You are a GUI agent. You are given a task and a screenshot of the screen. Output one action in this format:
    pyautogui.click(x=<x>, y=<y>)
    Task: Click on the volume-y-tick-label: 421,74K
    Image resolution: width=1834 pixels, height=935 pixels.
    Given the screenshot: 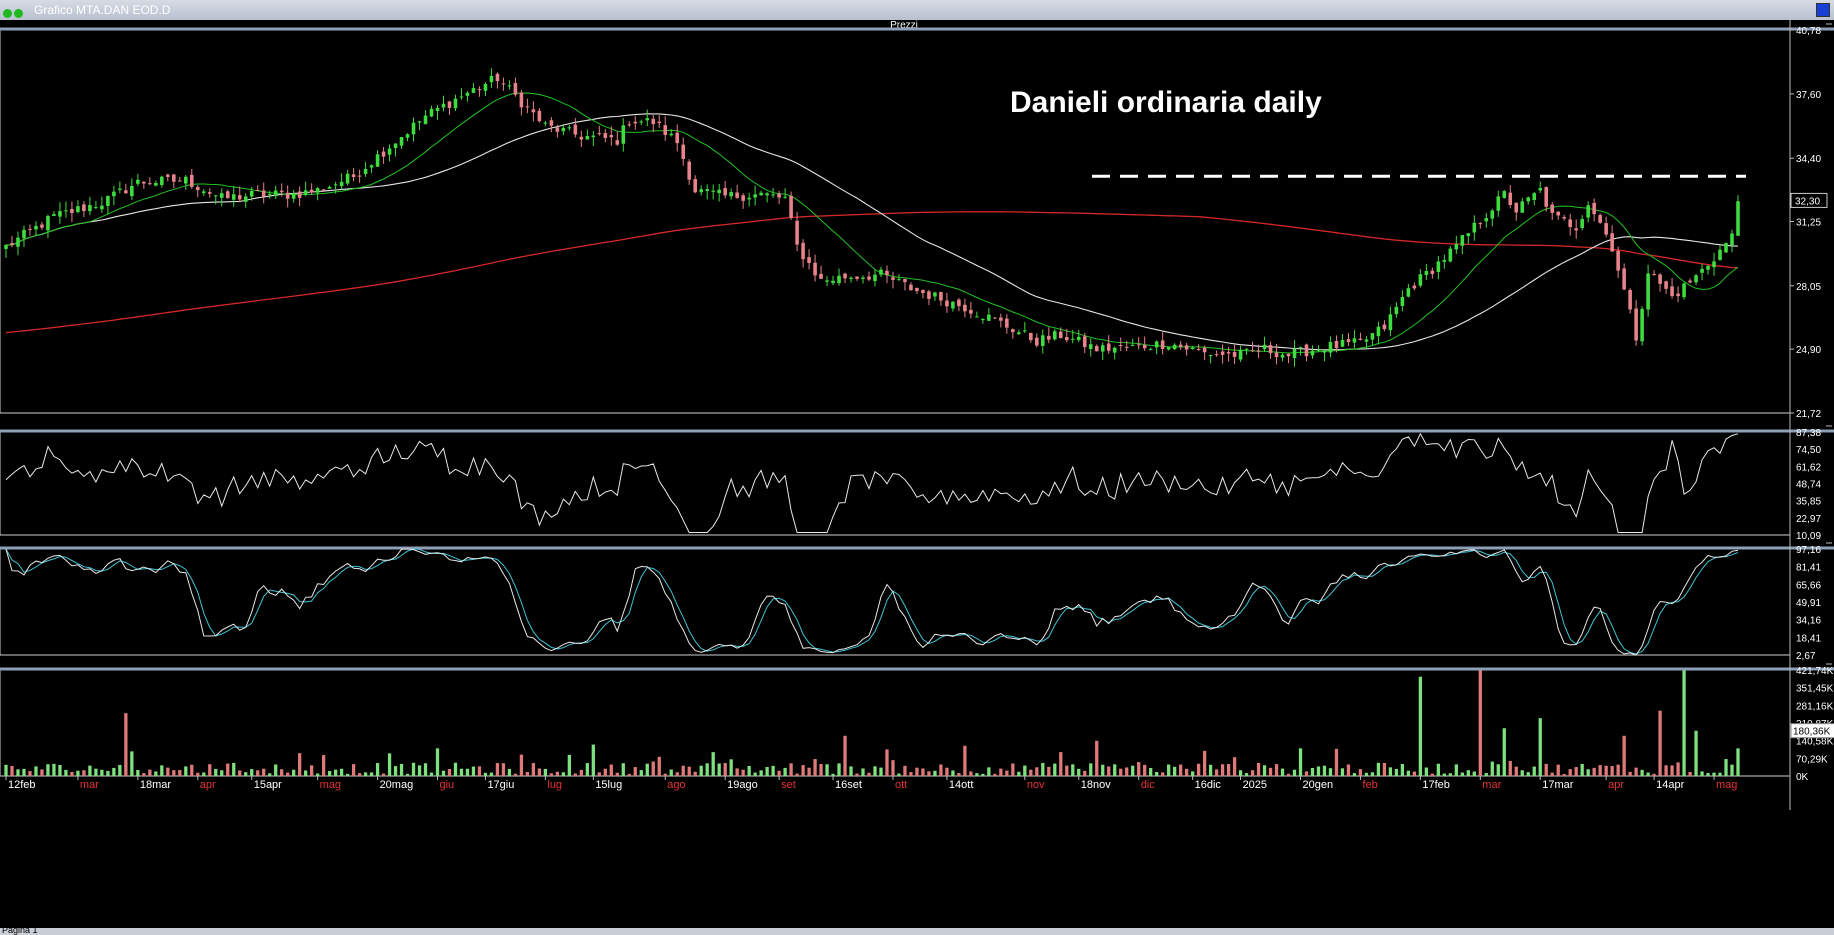 What is the action you would take?
    pyautogui.click(x=1815, y=671)
    